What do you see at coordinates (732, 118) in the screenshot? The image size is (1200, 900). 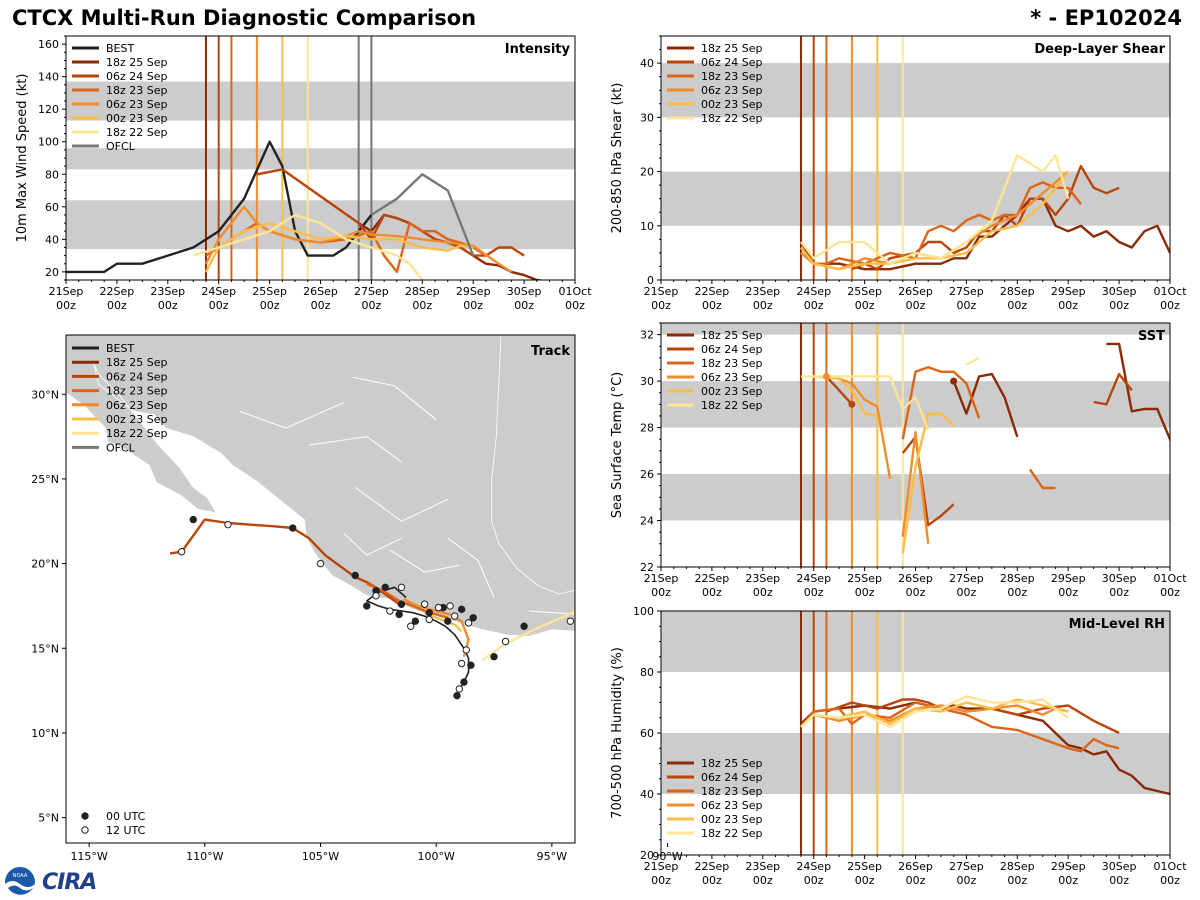 I see `shear-legend-label-18z-22-sep: 18z 22 Sep` at bounding box center [732, 118].